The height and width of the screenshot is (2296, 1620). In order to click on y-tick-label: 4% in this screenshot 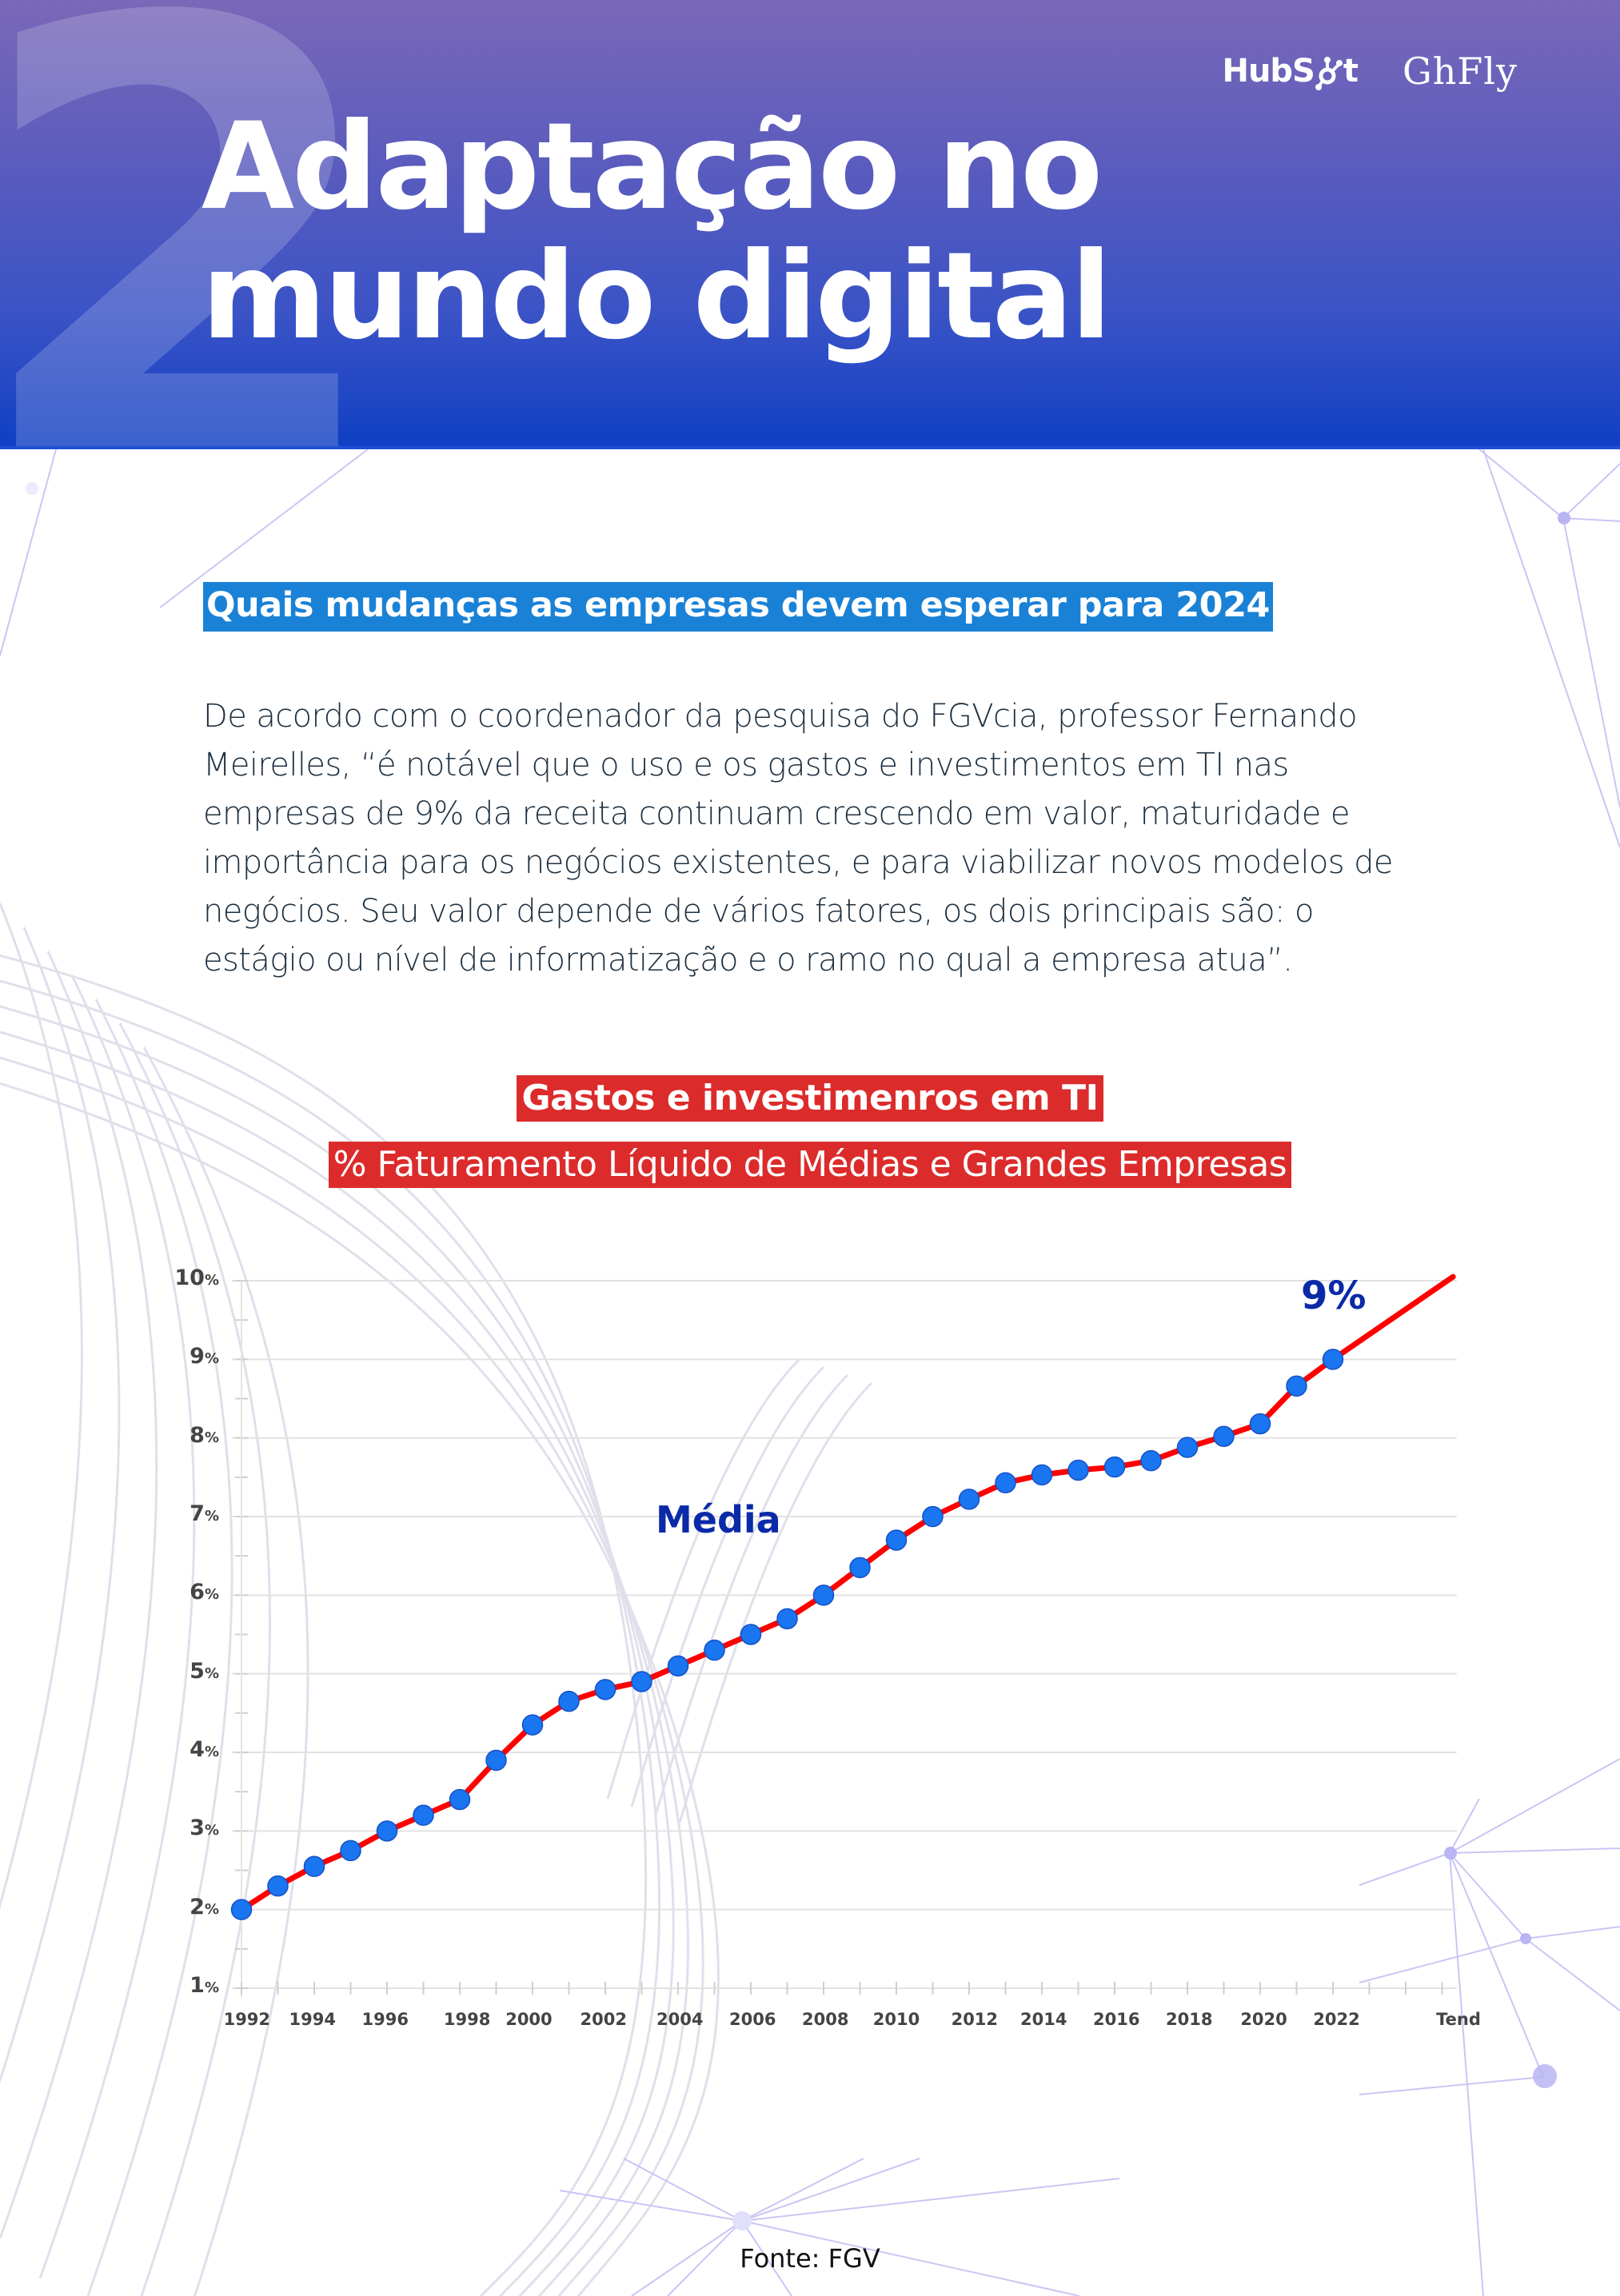, I will do `click(204, 1749)`.